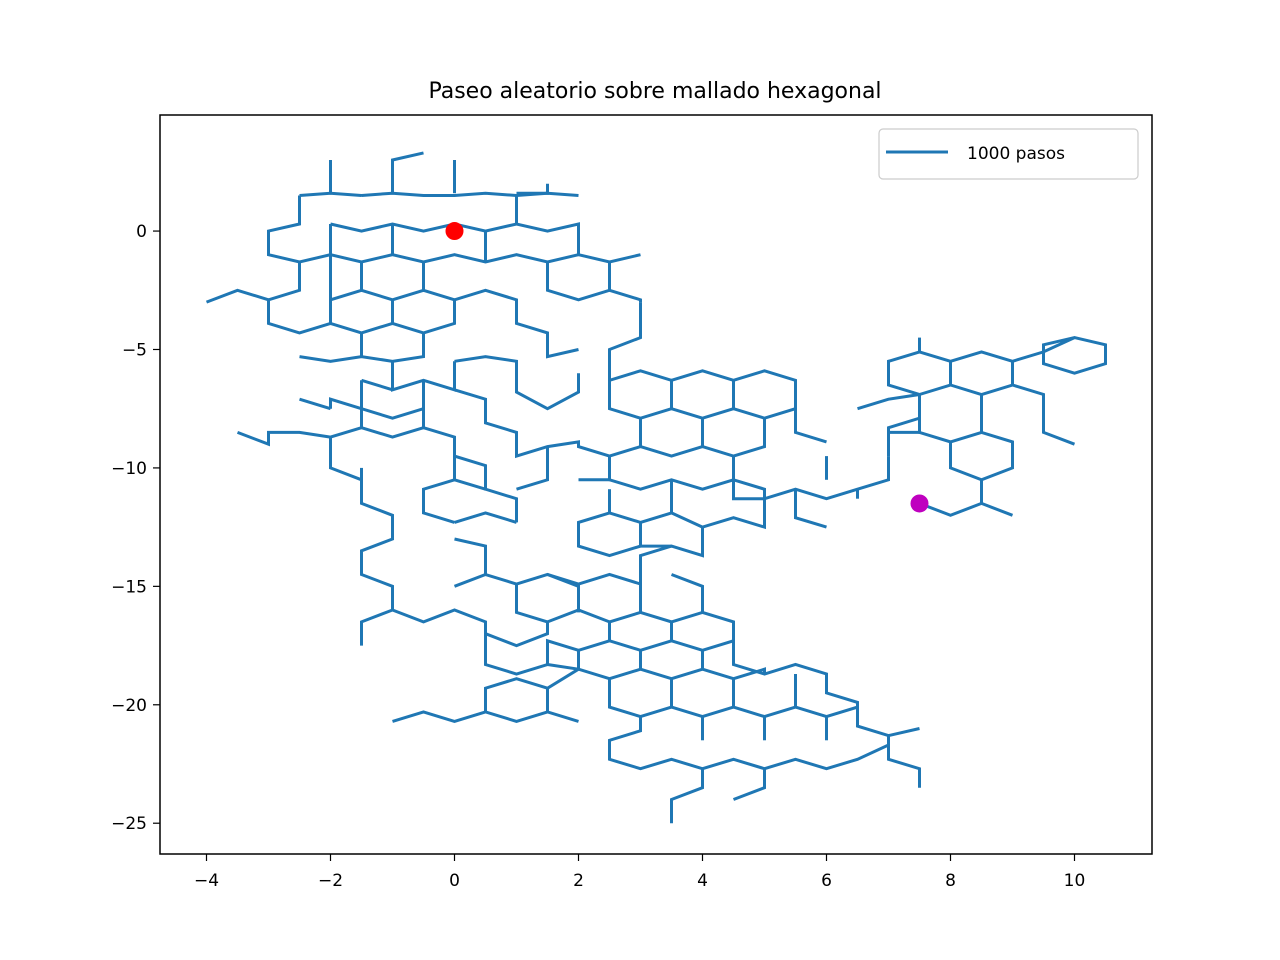  I want to click on x-axis: −4 −2 0 2 4 6 8 10, so click(639, 872).